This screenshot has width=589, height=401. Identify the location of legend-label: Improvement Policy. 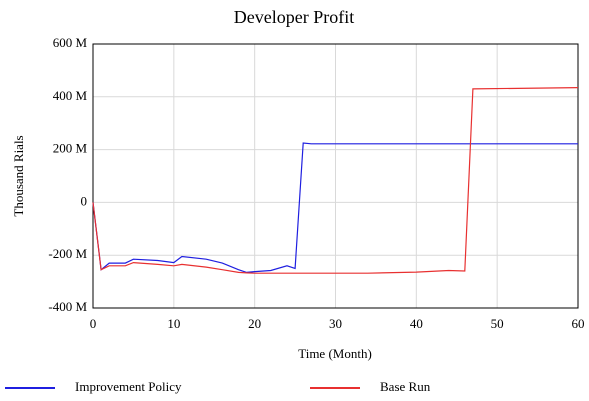
(128, 386).